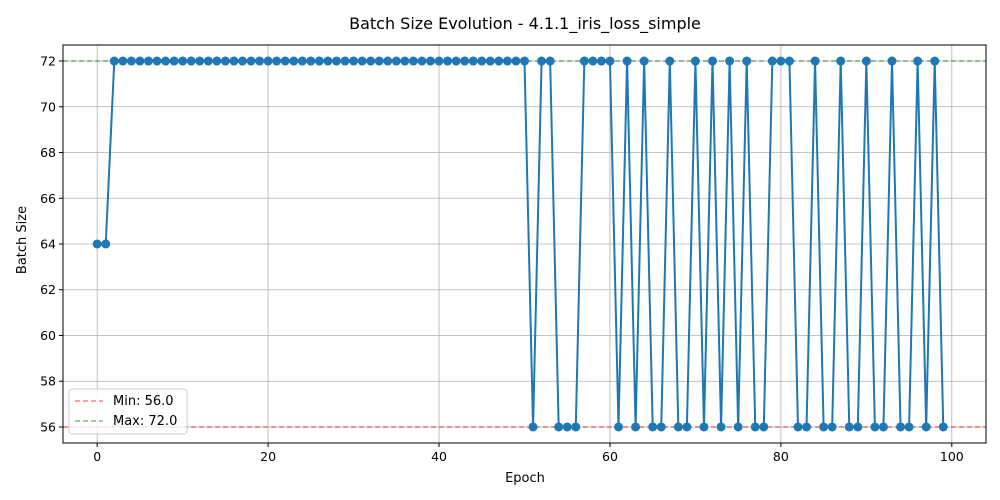  What do you see at coordinates (48, 244) in the screenshot?
I see `y-tick-label: 64` at bounding box center [48, 244].